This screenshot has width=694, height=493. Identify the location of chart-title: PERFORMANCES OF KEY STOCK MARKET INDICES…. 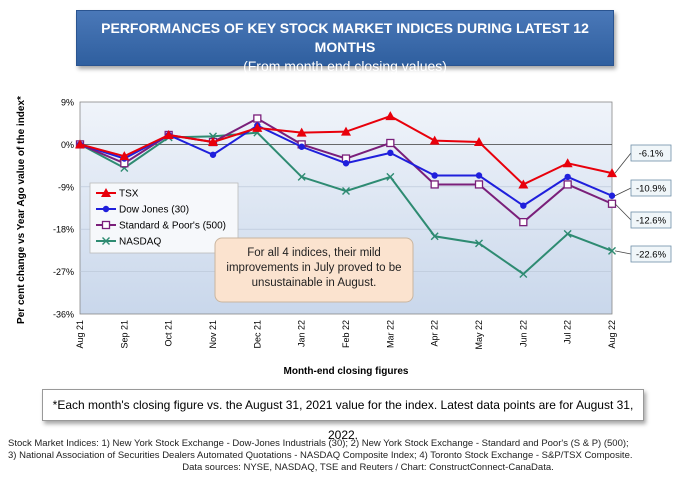
(345, 37).